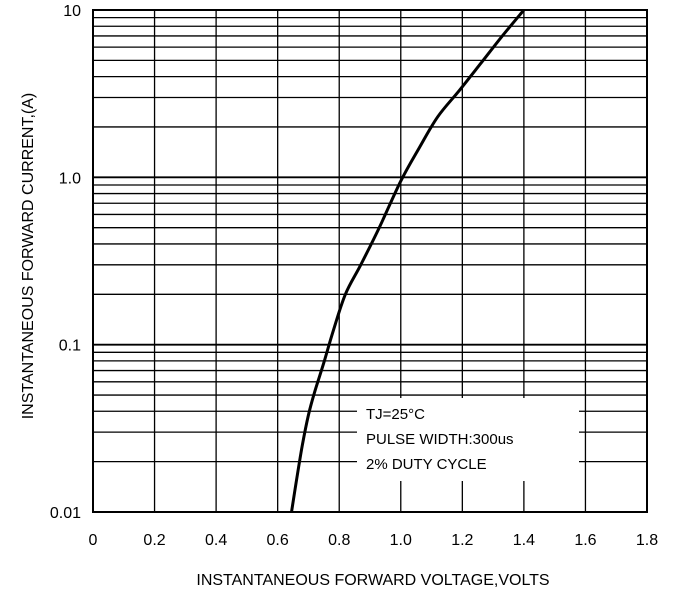 This screenshot has height=589, width=680. I want to click on x-tick-label: 1.6, so click(585, 540).